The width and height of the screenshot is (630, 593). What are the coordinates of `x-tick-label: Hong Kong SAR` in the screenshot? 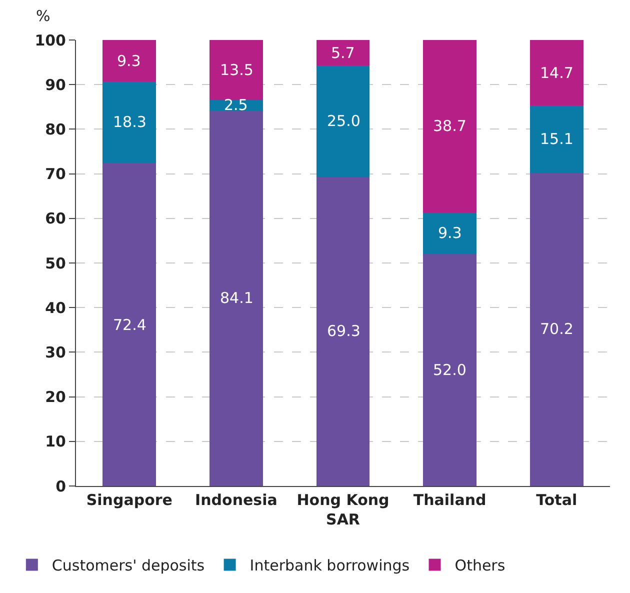 It's located at (343, 509).